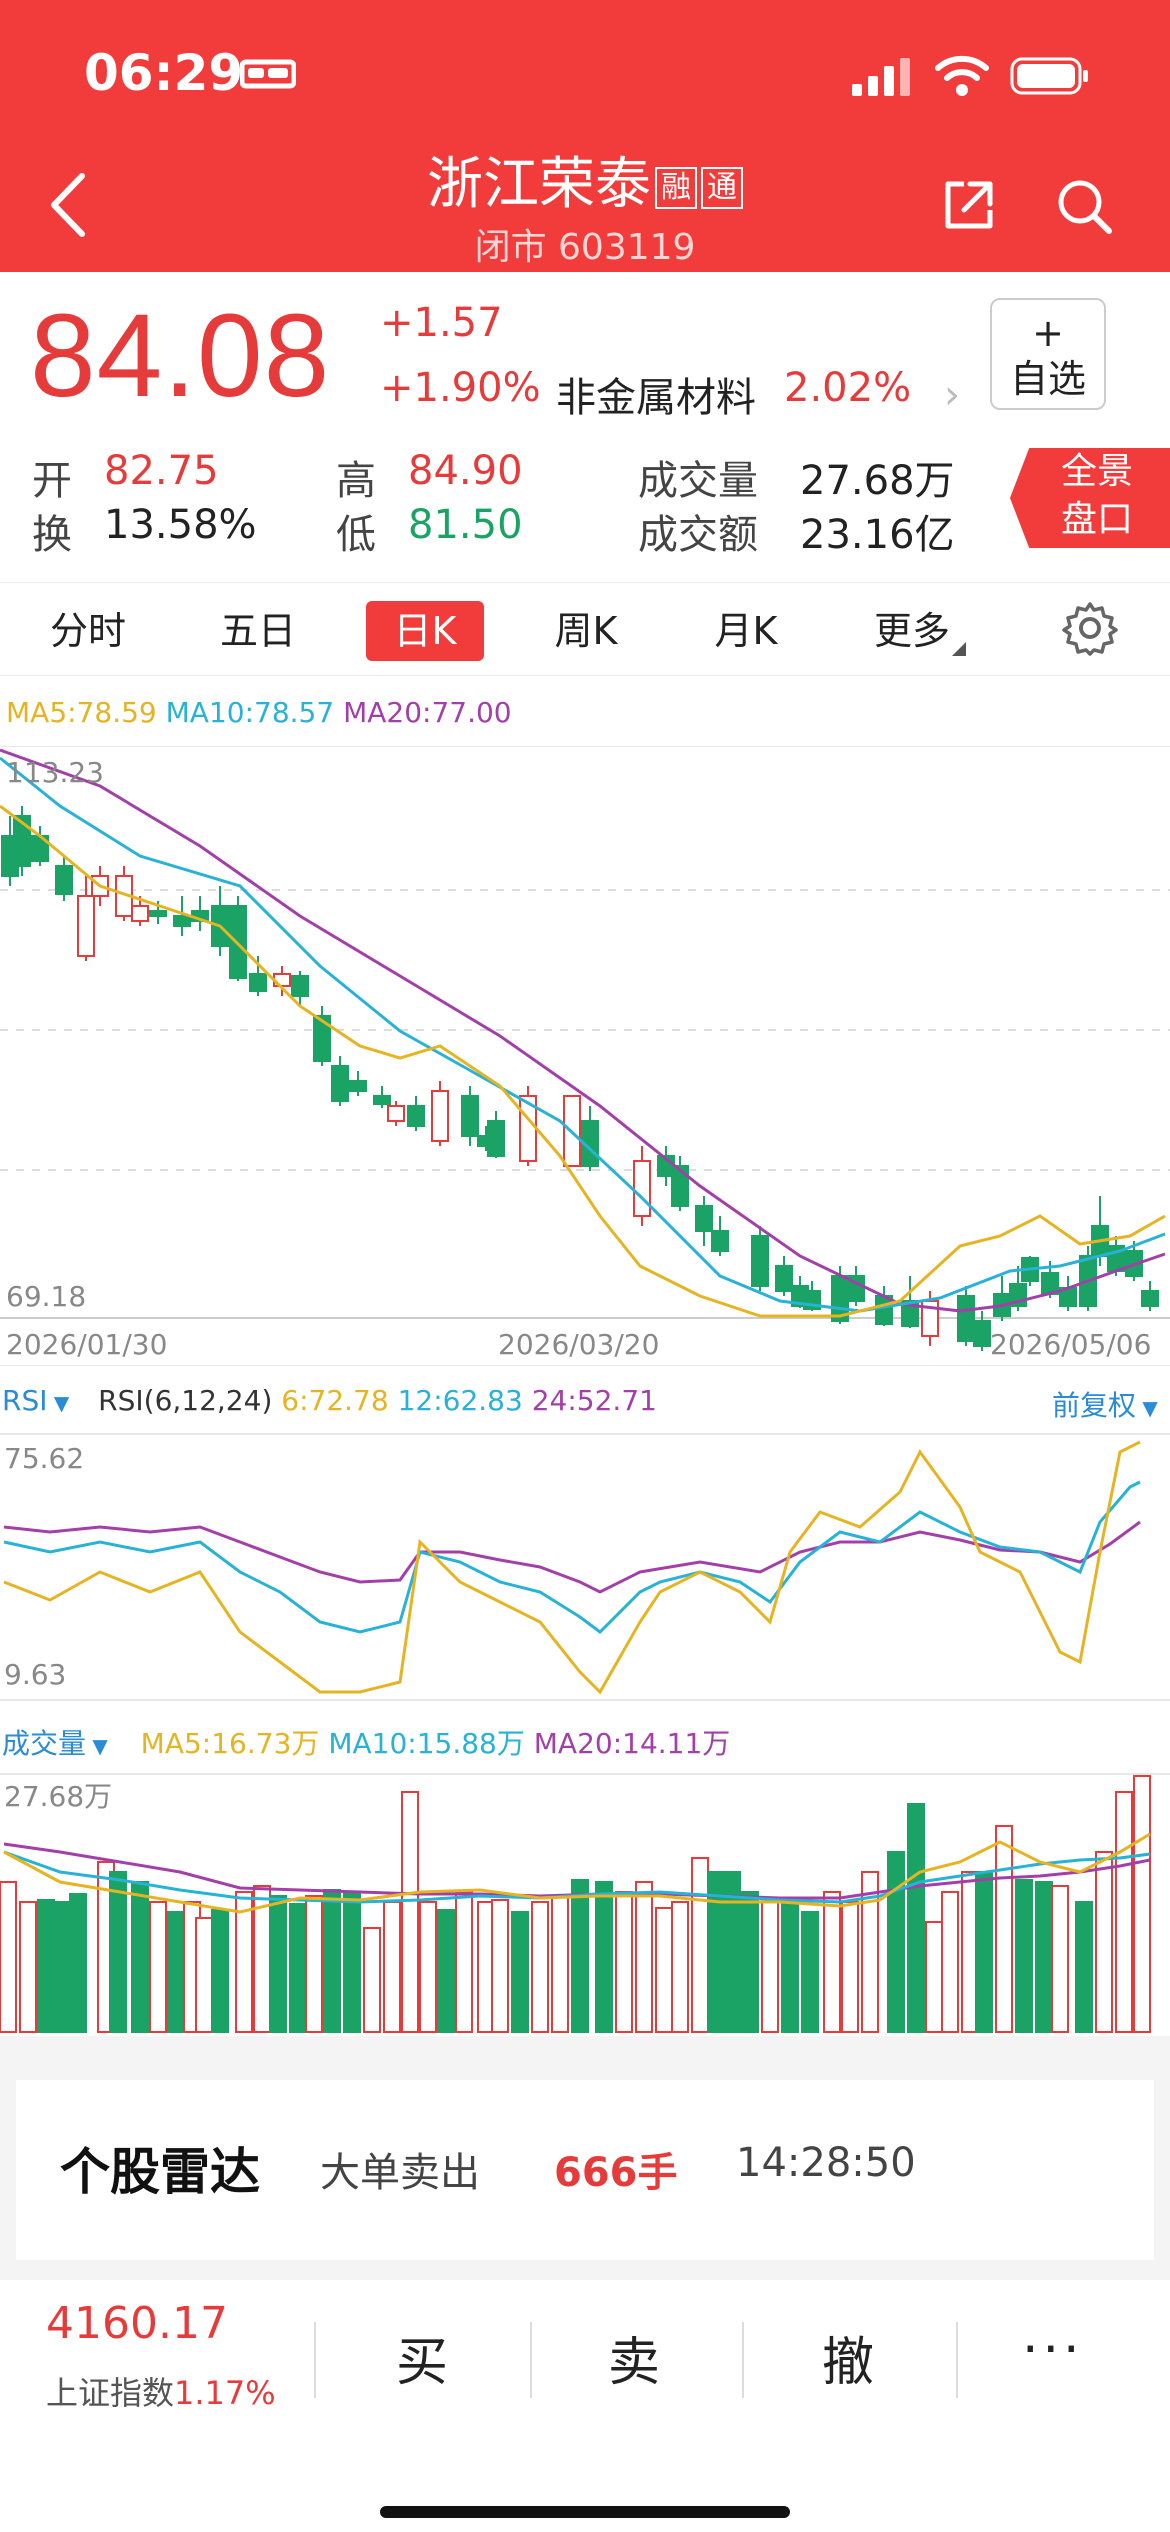 The width and height of the screenshot is (1170, 2532). I want to click on tab-five-day: 五日, so click(257, 631).